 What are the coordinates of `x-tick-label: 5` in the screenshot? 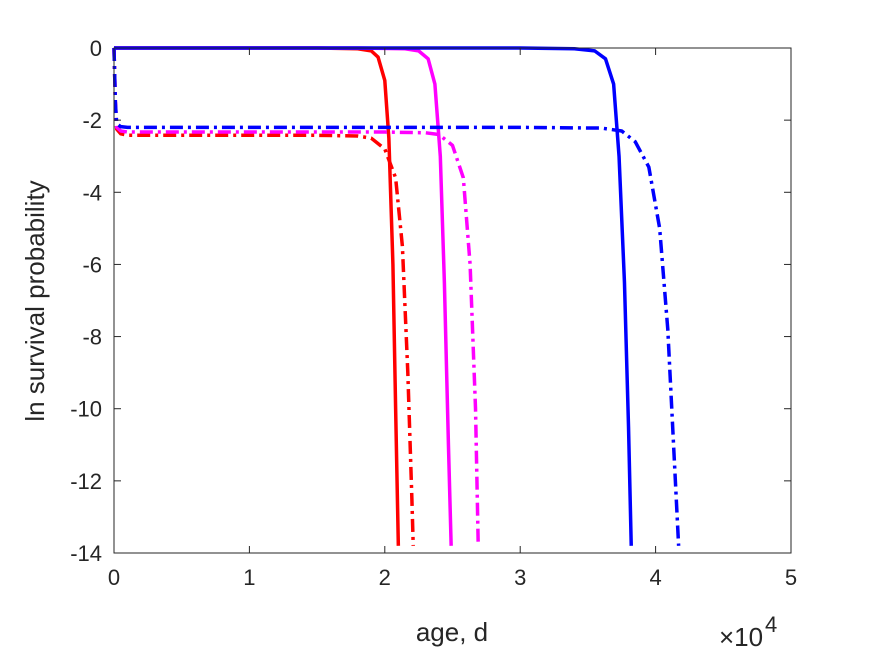 It's located at (791, 577).